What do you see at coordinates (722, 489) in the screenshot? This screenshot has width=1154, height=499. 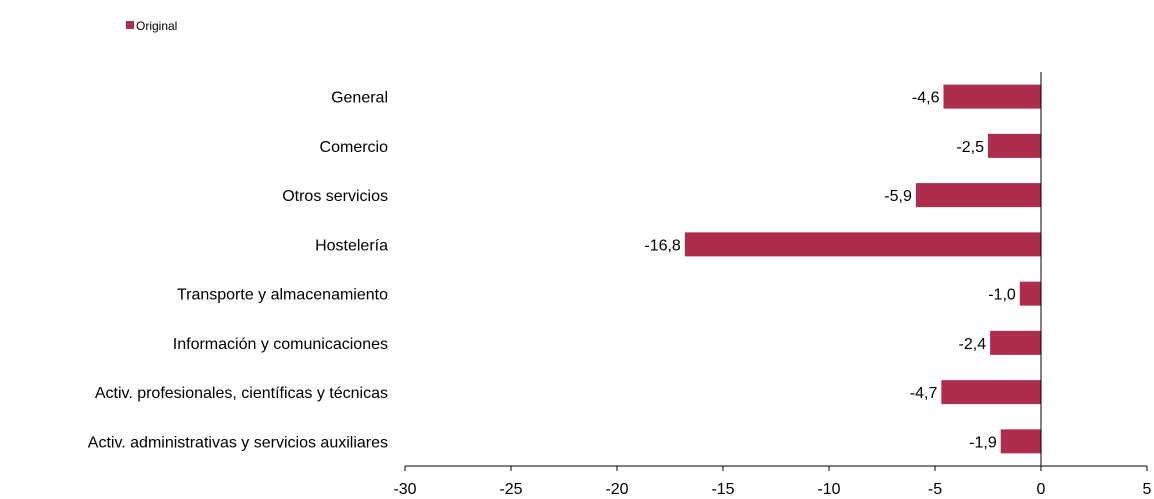 I see `x-tick-label: -15` at bounding box center [722, 489].